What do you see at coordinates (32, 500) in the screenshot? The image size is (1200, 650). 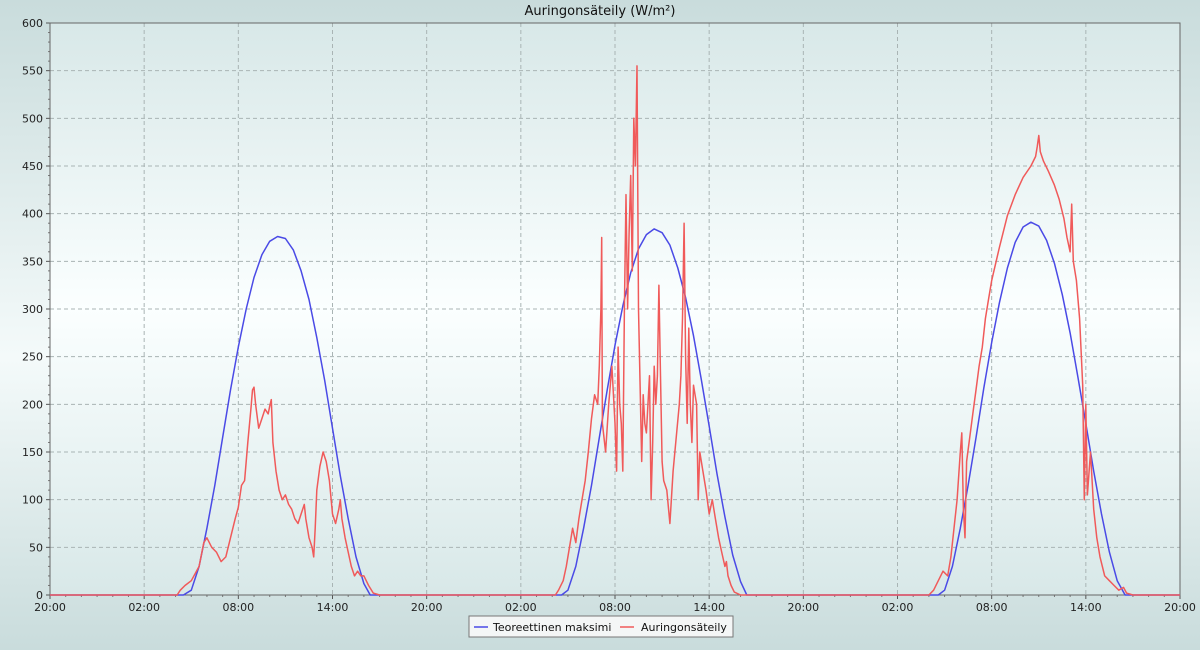 I see `y-tick-label: 100` at bounding box center [32, 500].